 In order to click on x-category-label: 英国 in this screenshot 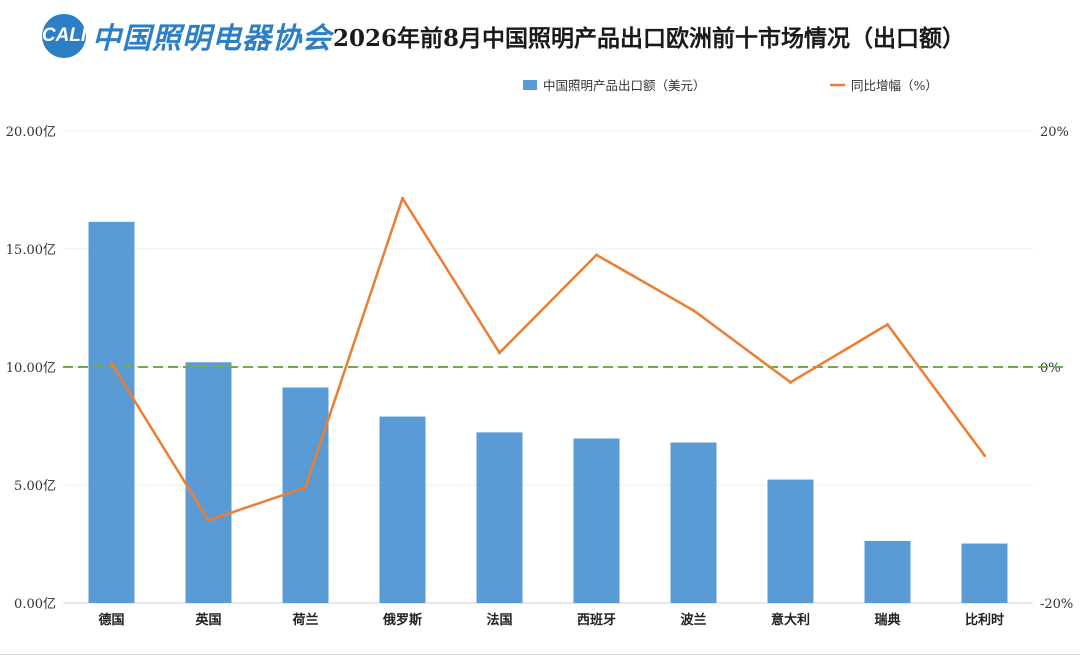, I will do `click(207, 620)`.